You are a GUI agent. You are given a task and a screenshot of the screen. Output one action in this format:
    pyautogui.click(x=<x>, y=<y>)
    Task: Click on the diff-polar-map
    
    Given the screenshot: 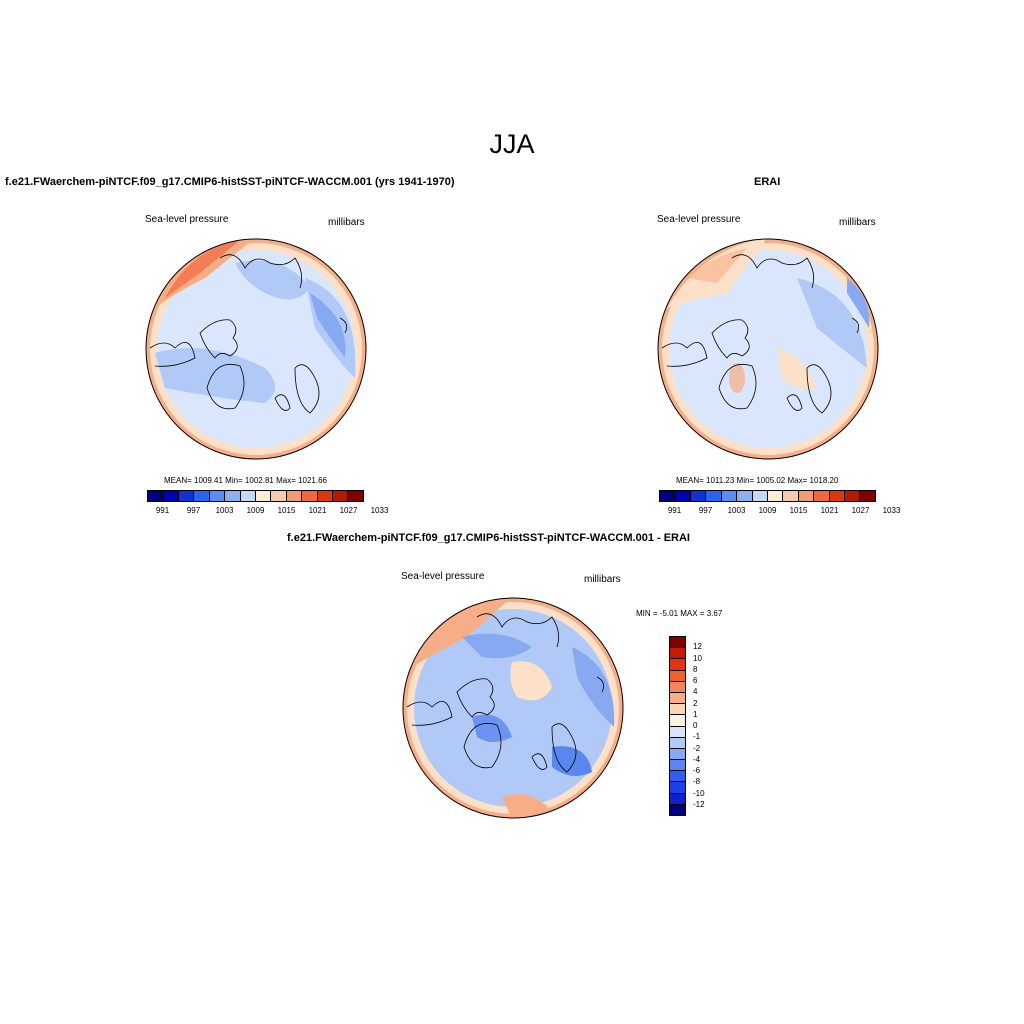 What is the action you would take?
    pyautogui.click(x=513, y=708)
    